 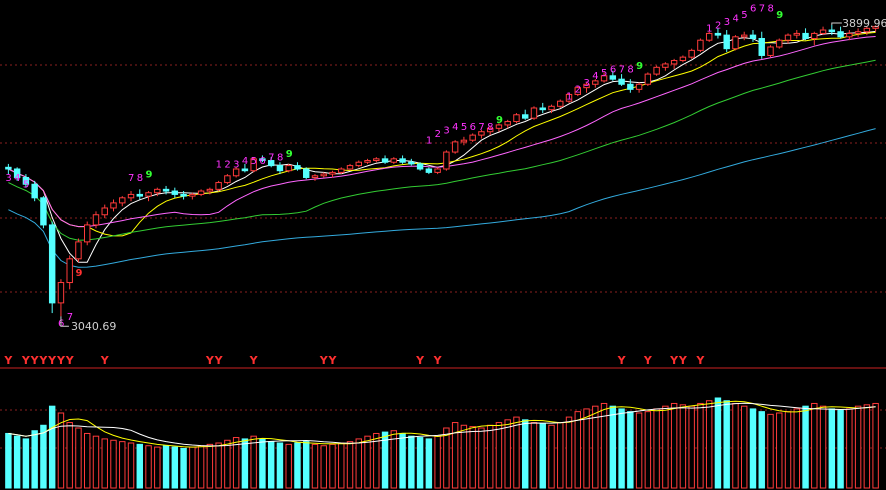 What do you see at coordinates (442, 424) in the screenshot?
I see `volume-ma-line` at bounding box center [442, 424].